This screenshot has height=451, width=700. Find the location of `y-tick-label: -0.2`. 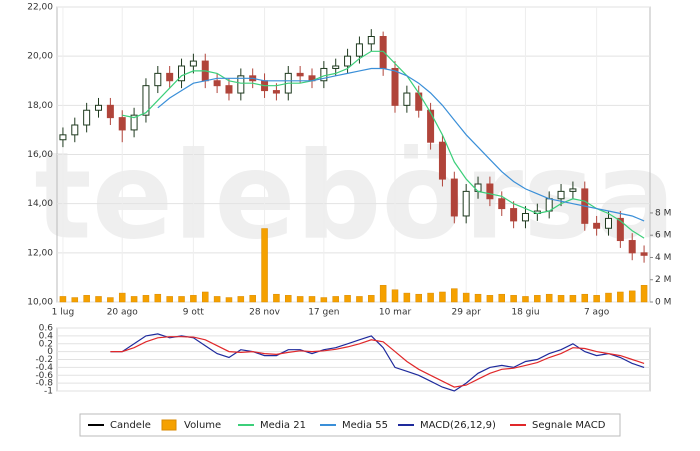

y-tick-label: -0.2 is located at coordinates (44, 360).